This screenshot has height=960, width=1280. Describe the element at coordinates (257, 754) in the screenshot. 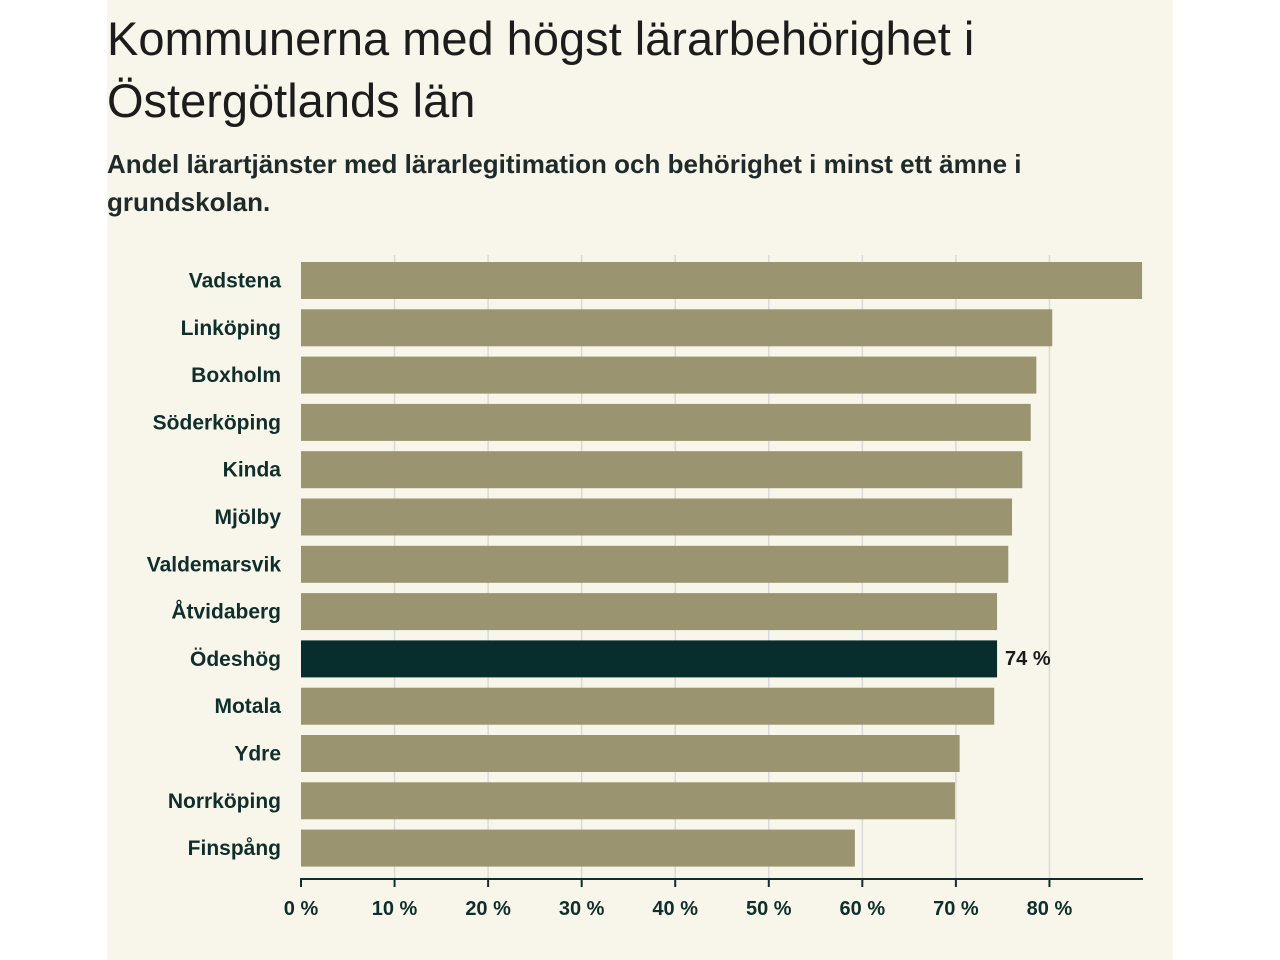

I see `category-label-10: Ydre` at that location.